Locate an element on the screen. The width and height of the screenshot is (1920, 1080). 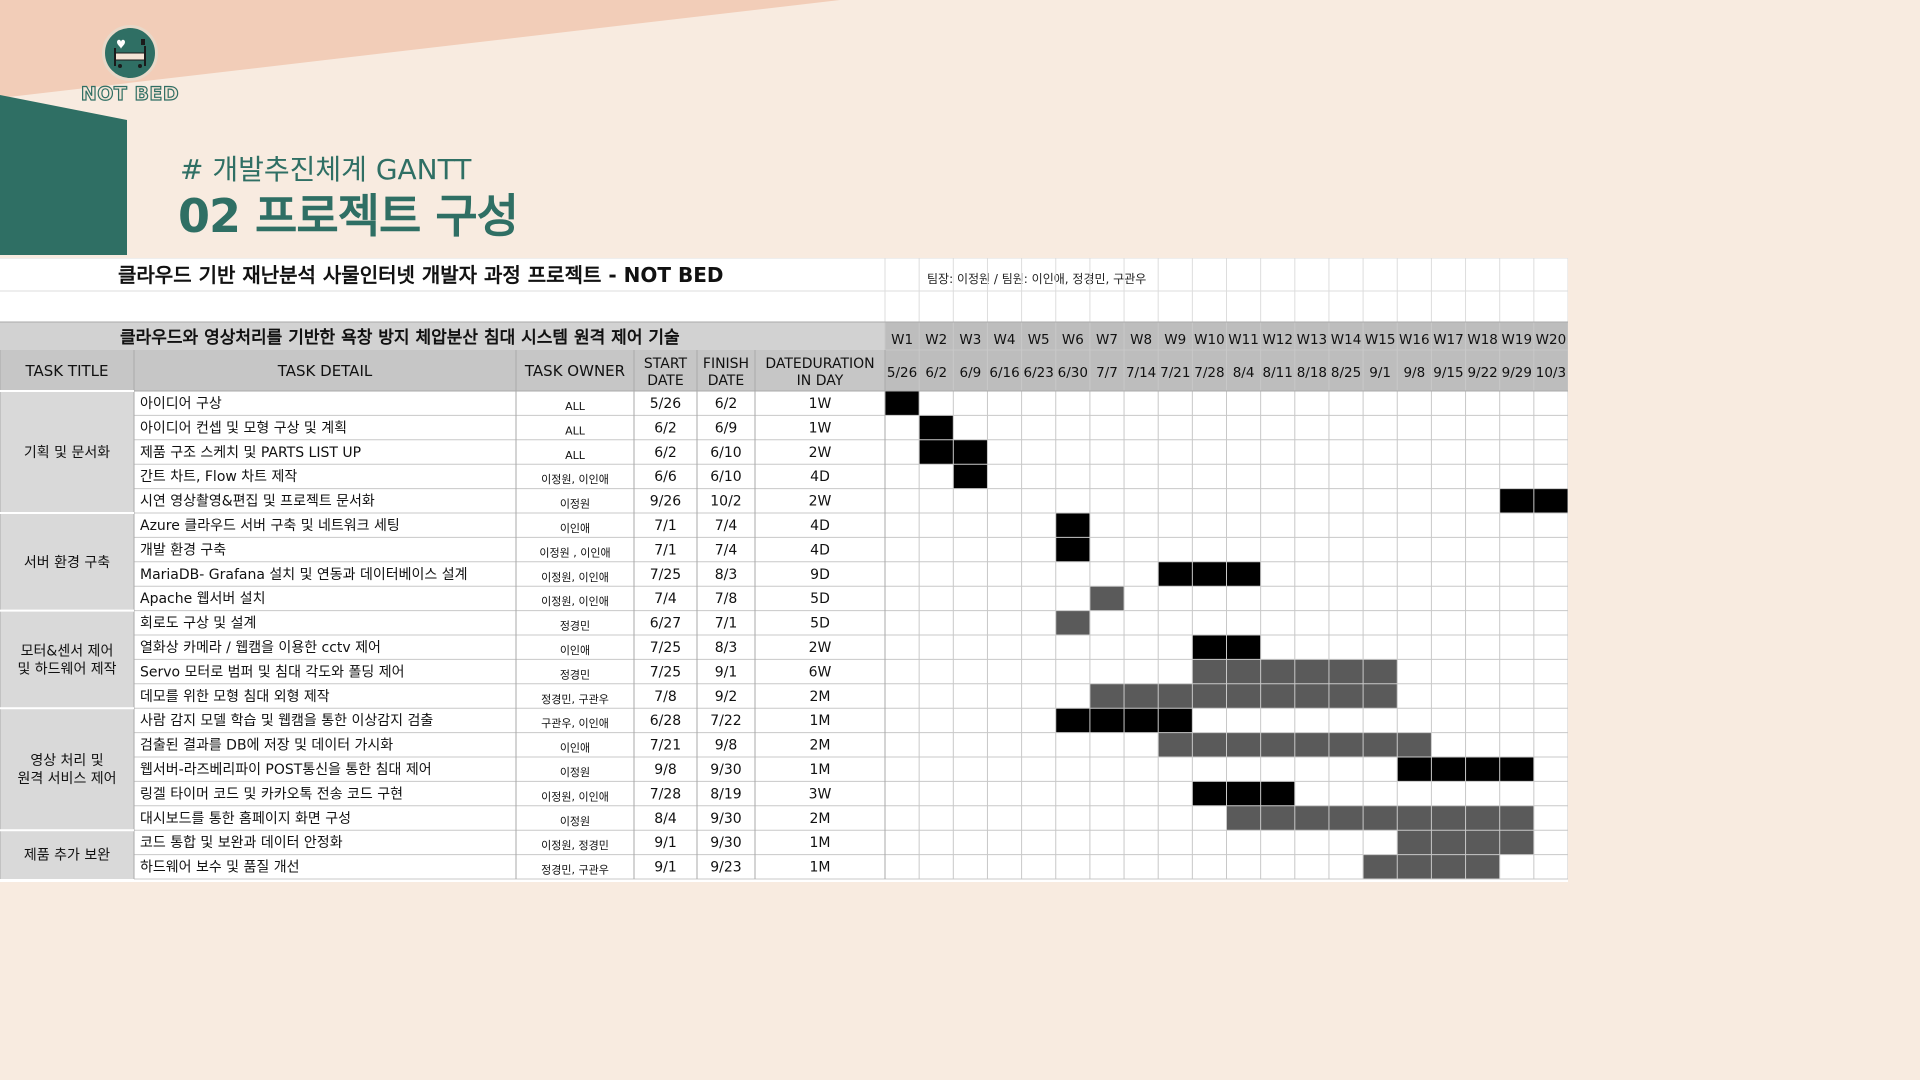
task-owner: 이정원 is located at coordinates (575, 772).